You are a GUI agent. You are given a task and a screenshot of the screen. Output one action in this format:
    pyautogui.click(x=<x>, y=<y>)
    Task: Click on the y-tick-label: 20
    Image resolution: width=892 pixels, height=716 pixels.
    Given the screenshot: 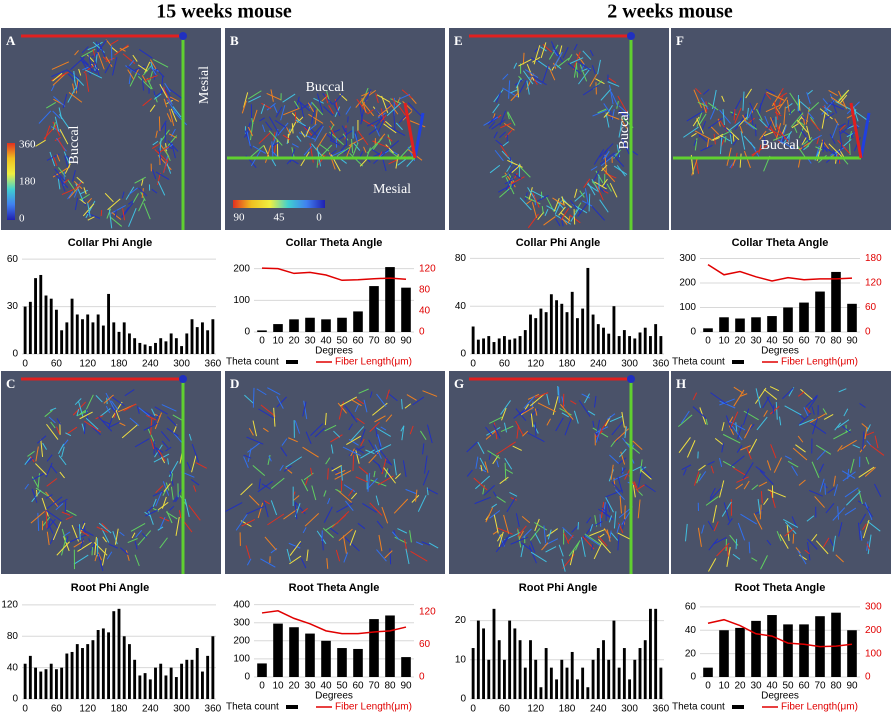 What is the action you would take?
    pyautogui.click(x=461, y=620)
    